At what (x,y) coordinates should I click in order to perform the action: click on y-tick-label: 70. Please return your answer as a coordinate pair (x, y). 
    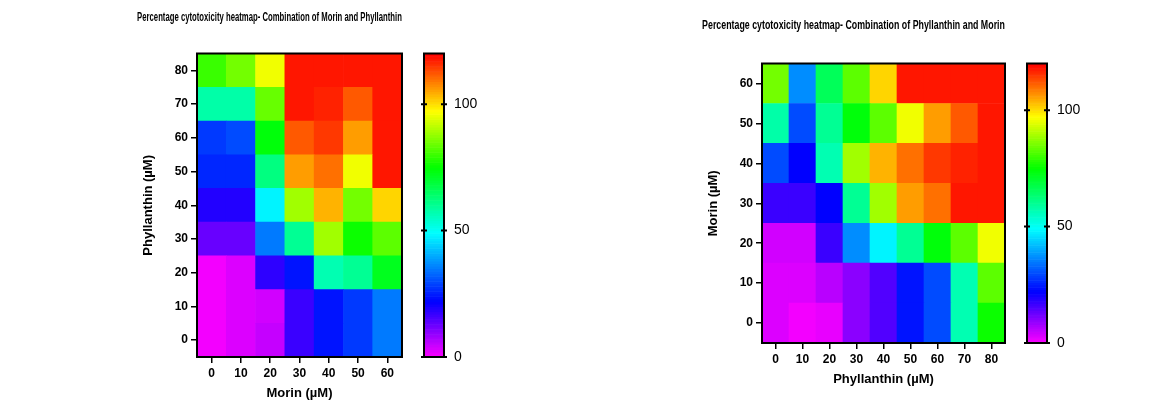
    Looking at the image, I should click on (181, 103).